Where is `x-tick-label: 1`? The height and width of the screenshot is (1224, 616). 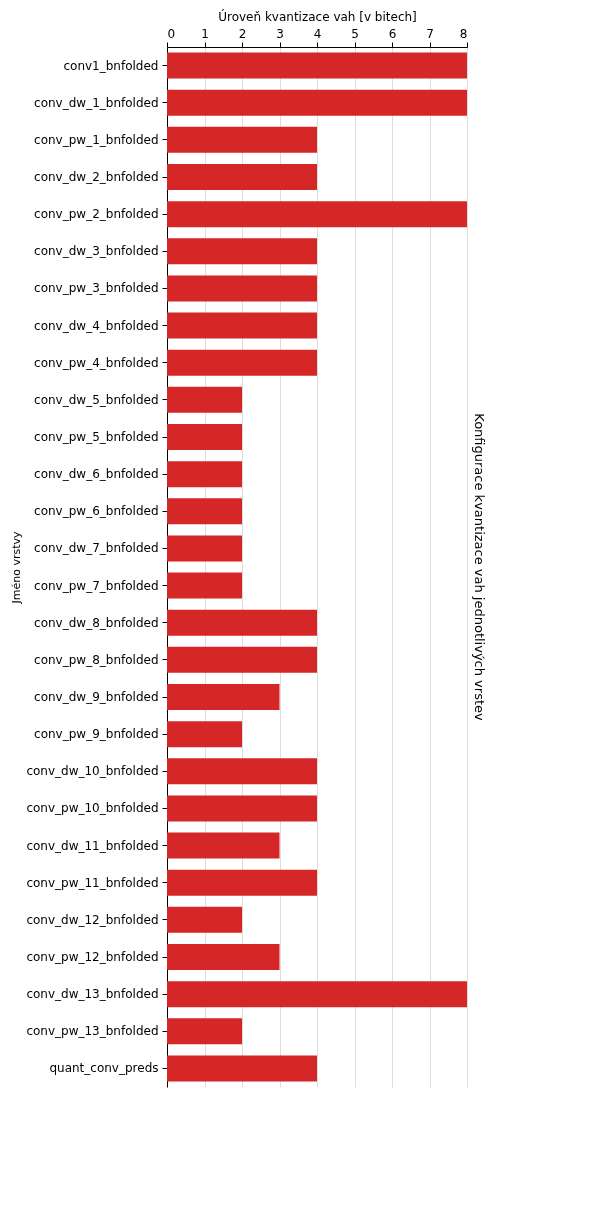 x-tick-label: 1 is located at coordinates (205, 33).